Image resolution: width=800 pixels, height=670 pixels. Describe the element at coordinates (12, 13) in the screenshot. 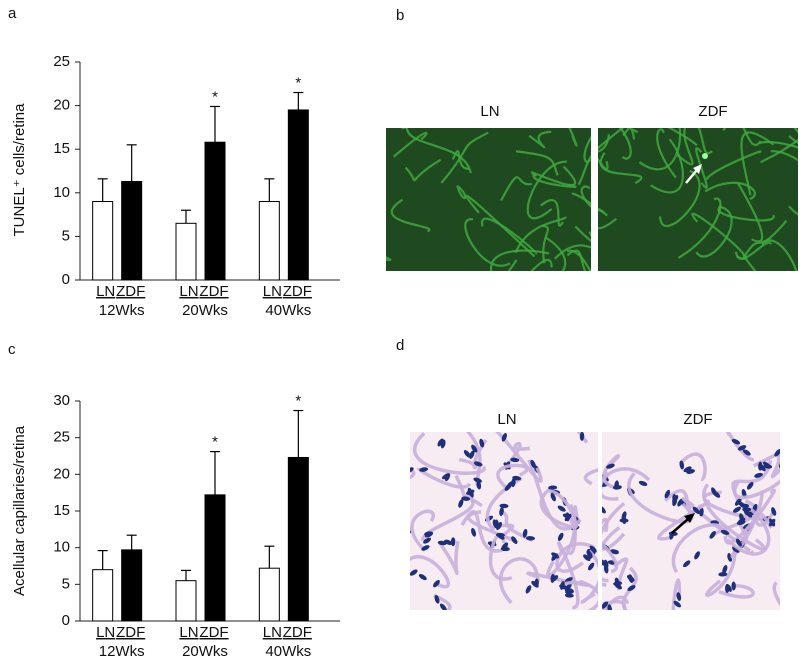

I see `panel-letter: a` at that location.